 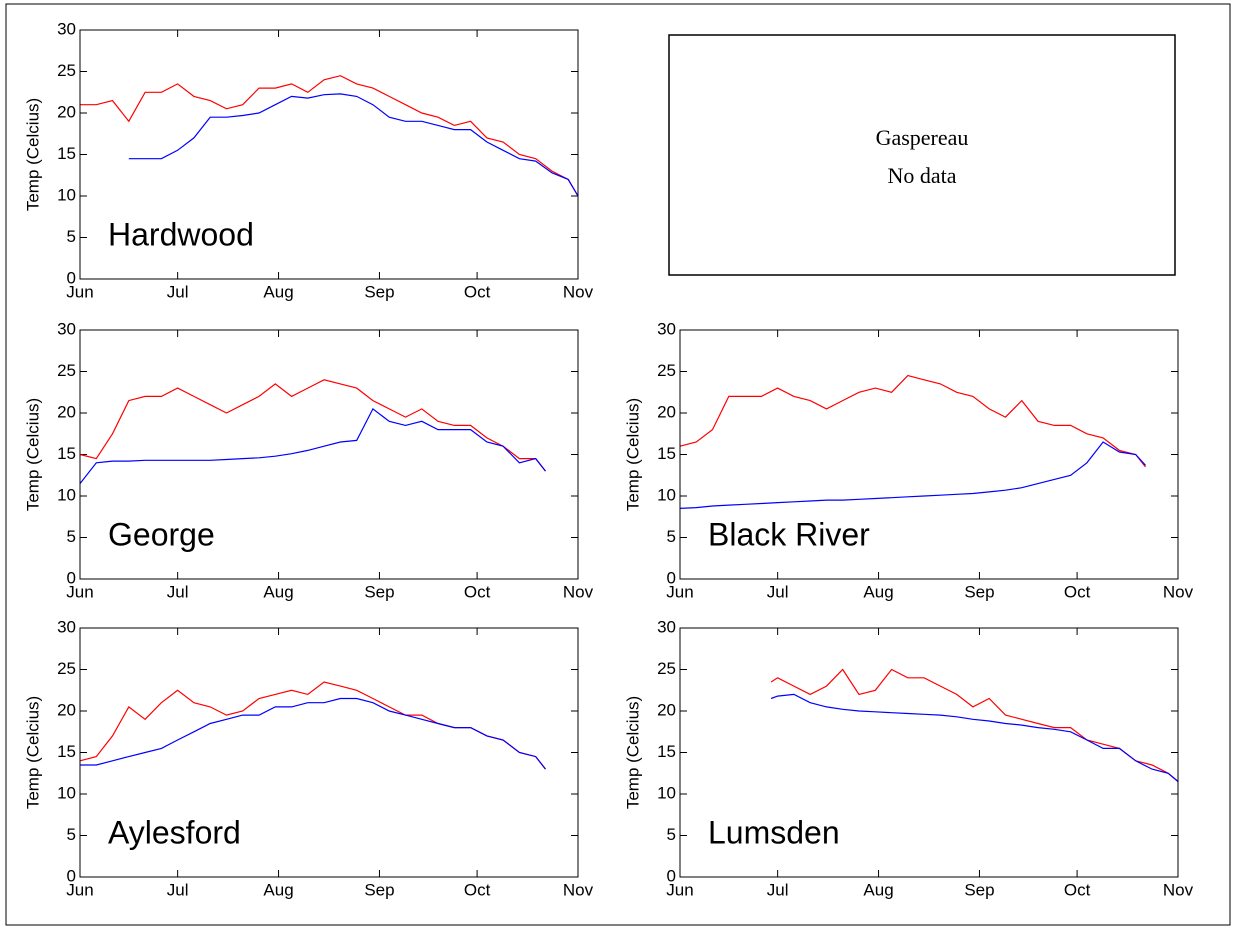 What do you see at coordinates (921, 175) in the screenshot?
I see `empty-panel-text: No data` at bounding box center [921, 175].